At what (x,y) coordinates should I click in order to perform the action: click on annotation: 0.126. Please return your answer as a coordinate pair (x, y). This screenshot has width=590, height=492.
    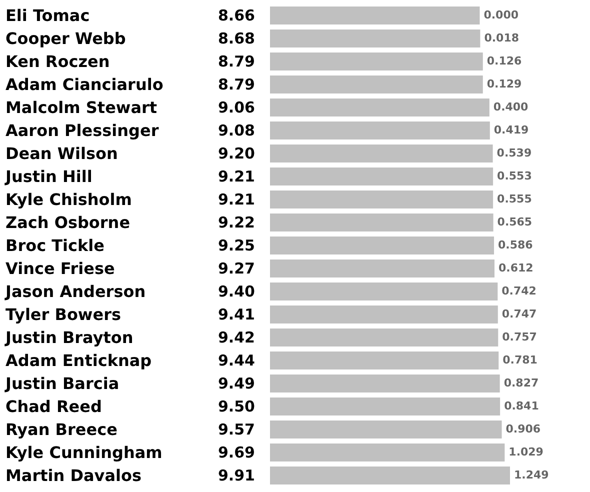
    Looking at the image, I should click on (504, 61).